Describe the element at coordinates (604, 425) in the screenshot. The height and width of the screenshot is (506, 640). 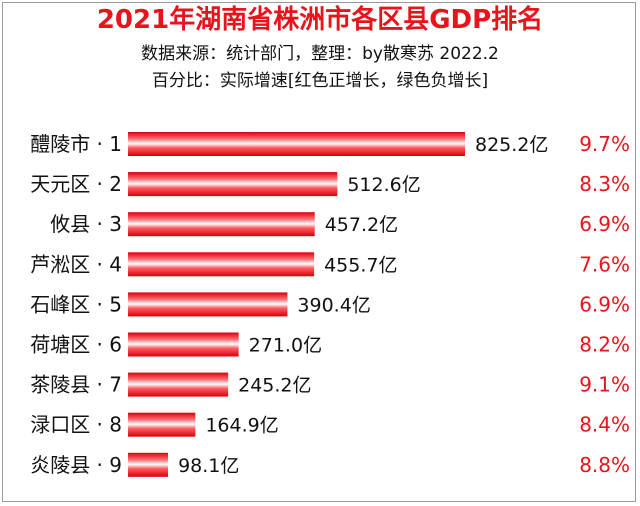
I see `growth-label: 8.4%` at that location.